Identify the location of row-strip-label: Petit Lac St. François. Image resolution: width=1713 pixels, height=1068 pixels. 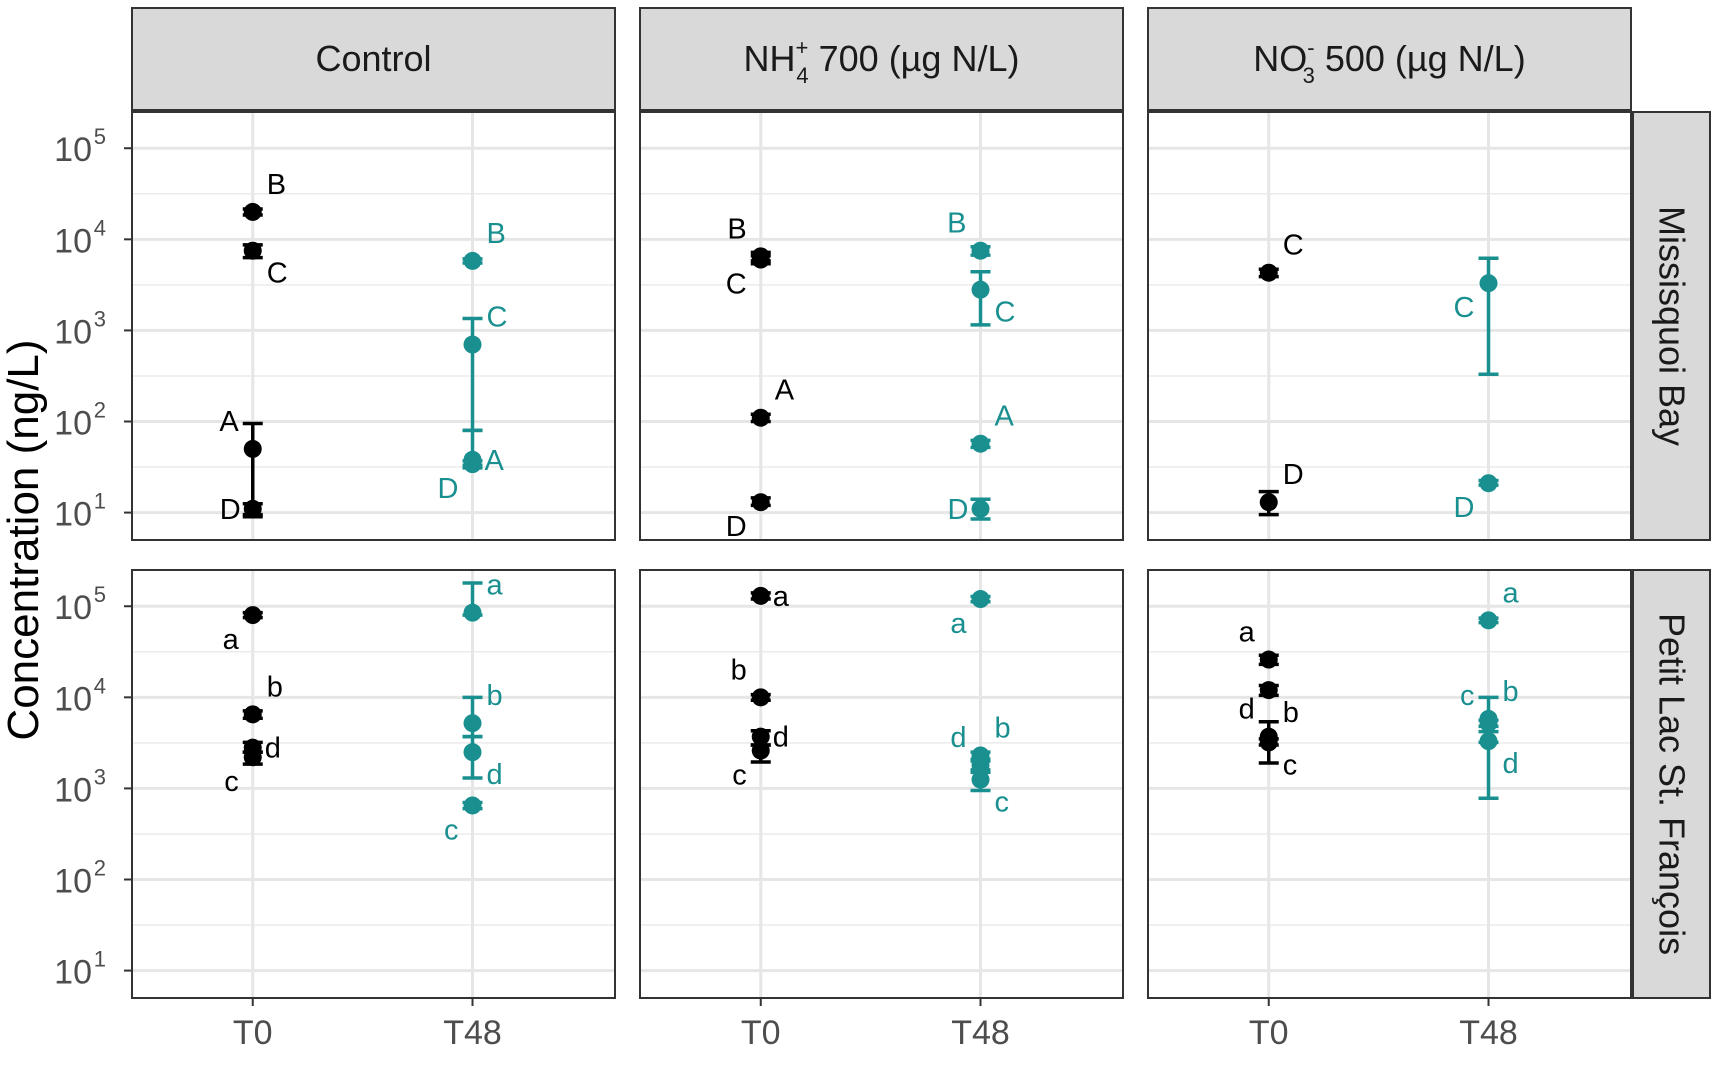
(1672, 784).